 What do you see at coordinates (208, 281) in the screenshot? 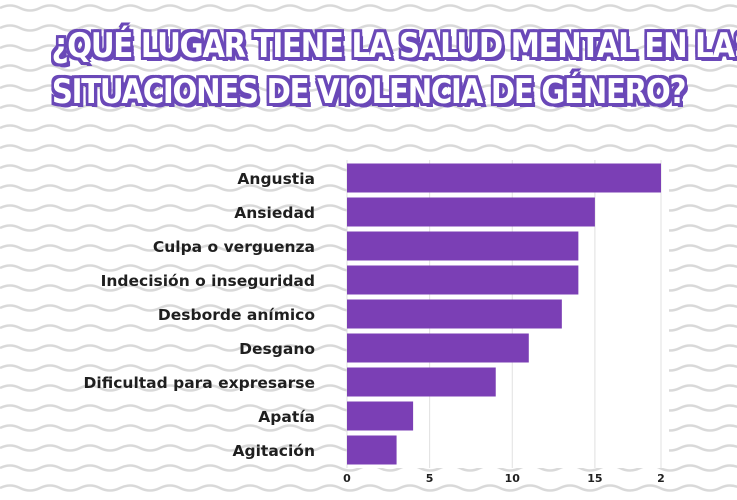
I see `category-label: Indecisión o inseguridad` at bounding box center [208, 281].